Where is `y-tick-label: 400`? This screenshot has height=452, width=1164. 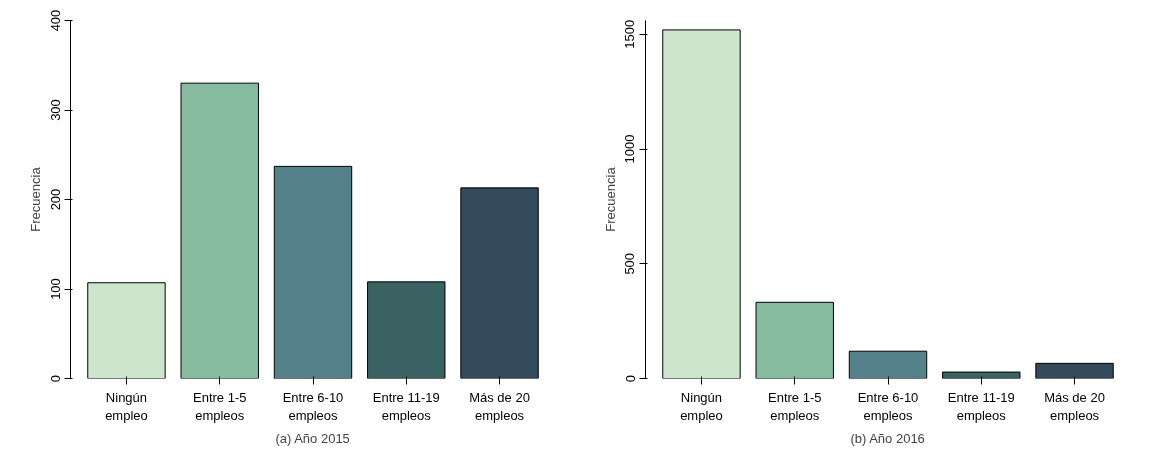 y-tick-label: 400 is located at coordinates (55, 20).